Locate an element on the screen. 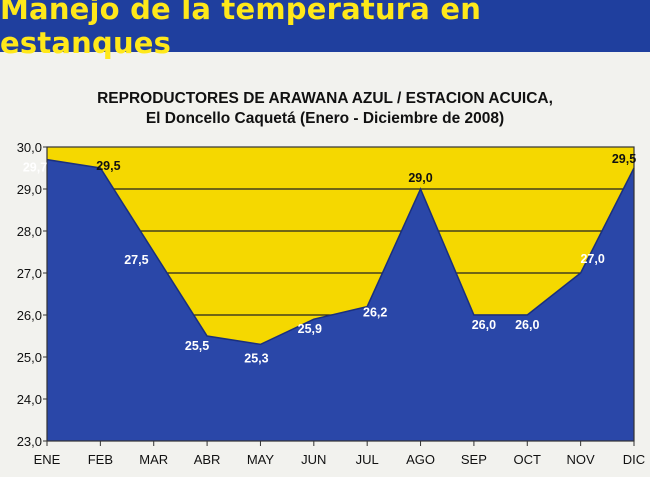 The width and height of the screenshot is (650, 477). x-tick-label: OCT is located at coordinates (528, 459).